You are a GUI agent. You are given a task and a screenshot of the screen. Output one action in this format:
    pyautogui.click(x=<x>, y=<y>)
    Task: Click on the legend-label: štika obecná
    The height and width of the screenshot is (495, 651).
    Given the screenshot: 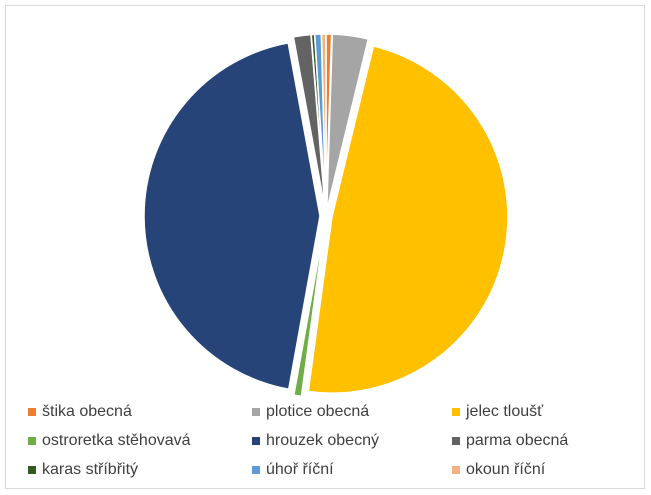 What is the action you would take?
    pyautogui.click(x=87, y=411)
    